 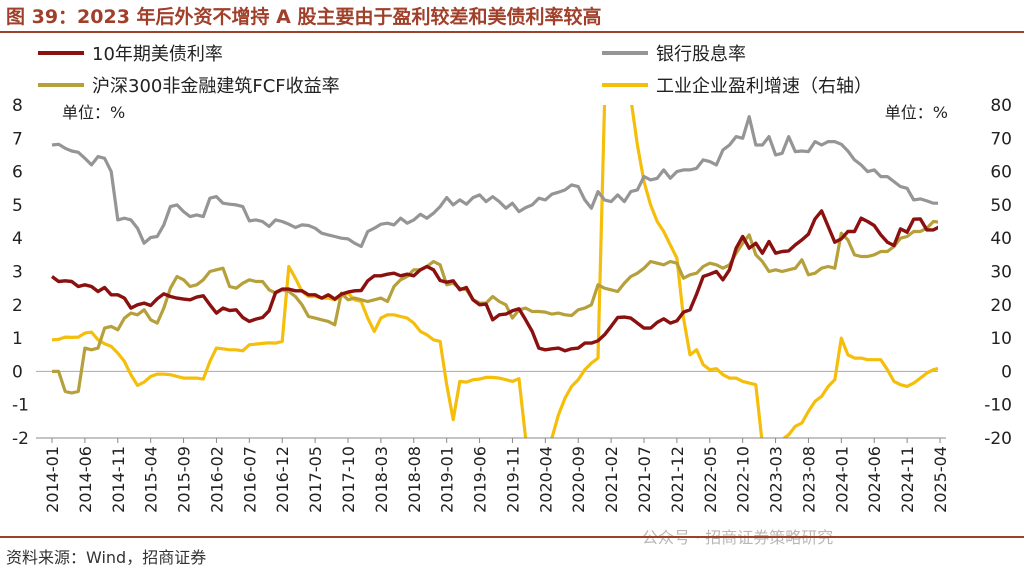 What do you see at coordinates (512, 537) in the screenshot?
I see `footer-divider` at bounding box center [512, 537].